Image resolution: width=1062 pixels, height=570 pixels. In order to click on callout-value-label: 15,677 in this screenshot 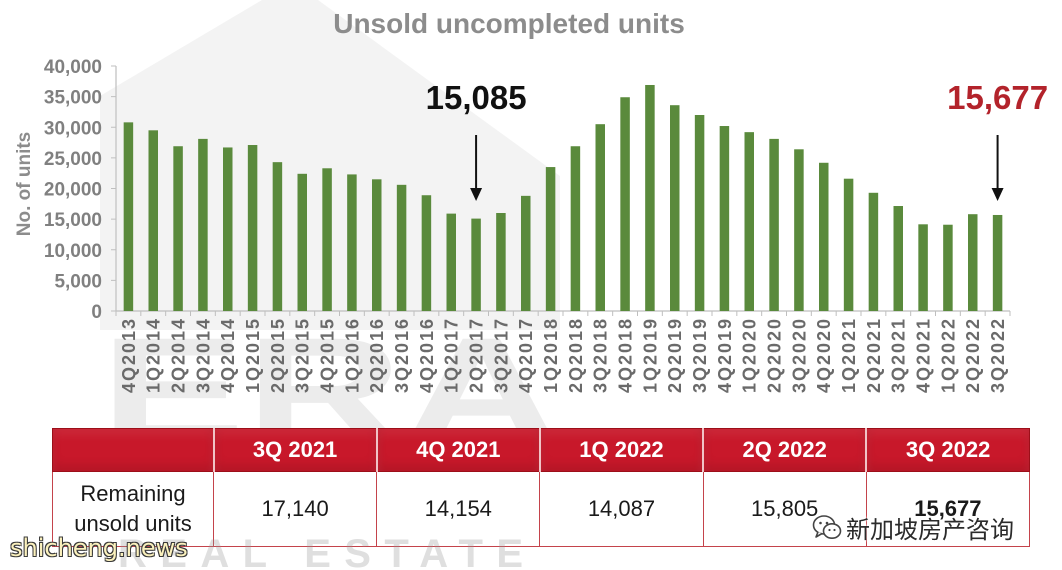, I will do `click(997, 97)`.